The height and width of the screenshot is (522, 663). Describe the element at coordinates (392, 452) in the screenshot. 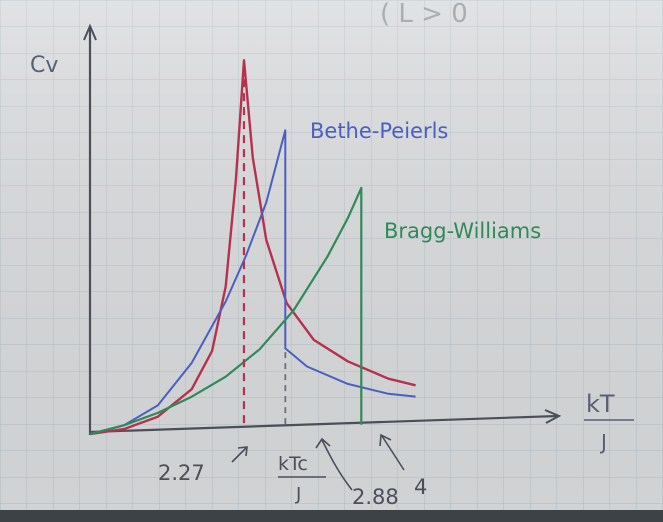

I see `annotation-4-arrow` at that location.